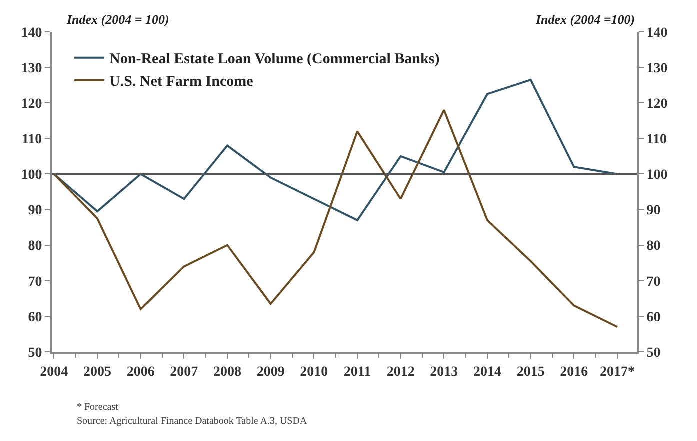 The height and width of the screenshot is (441, 697). I want to click on x-tick-label: 2007, so click(184, 372).